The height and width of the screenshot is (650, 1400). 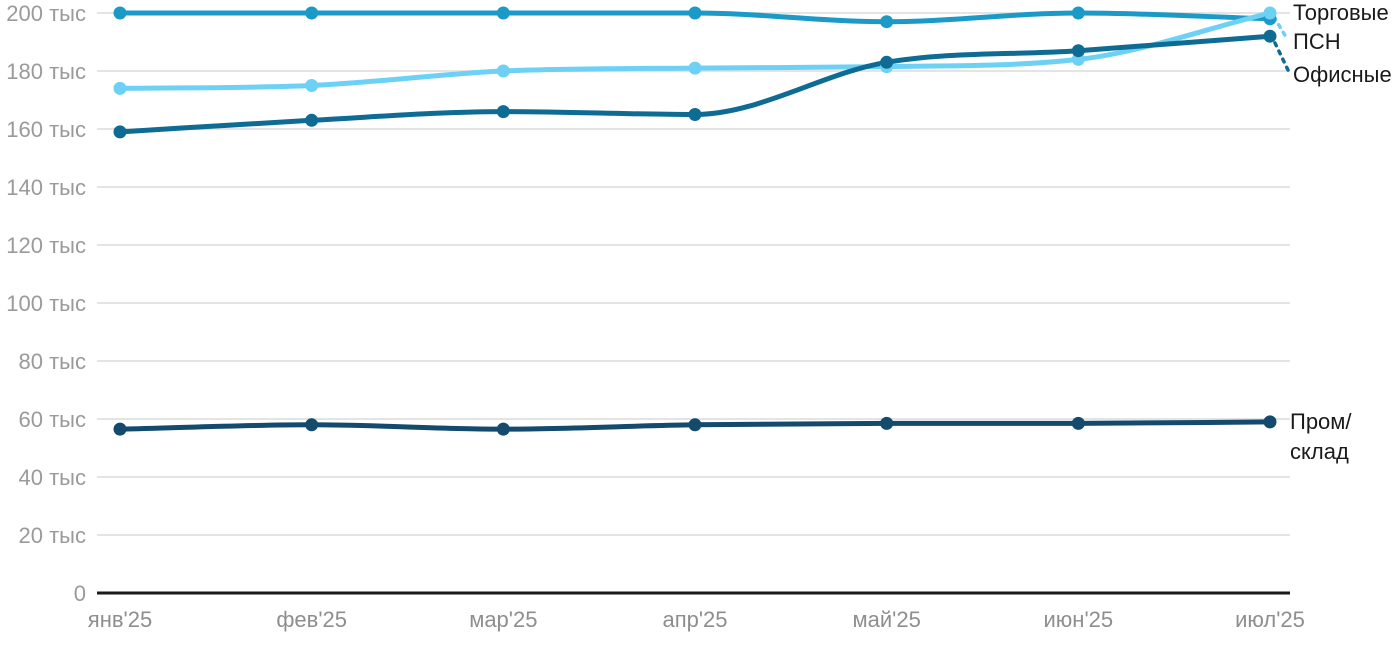 I want to click on y-tick-label: 200 тыс, so click(x=46, y=13).